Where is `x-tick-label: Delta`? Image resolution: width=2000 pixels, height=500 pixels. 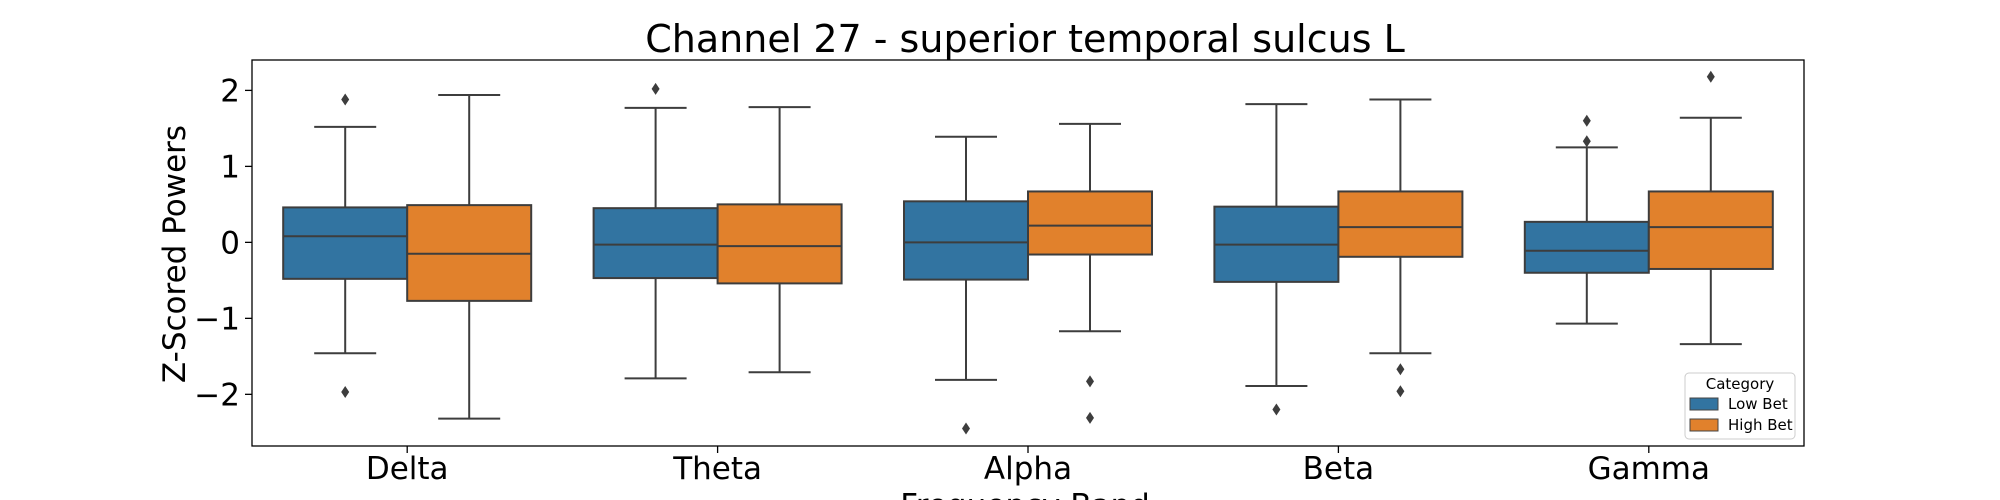 x-tick-label: Delta is located at coordinates (407, 469).